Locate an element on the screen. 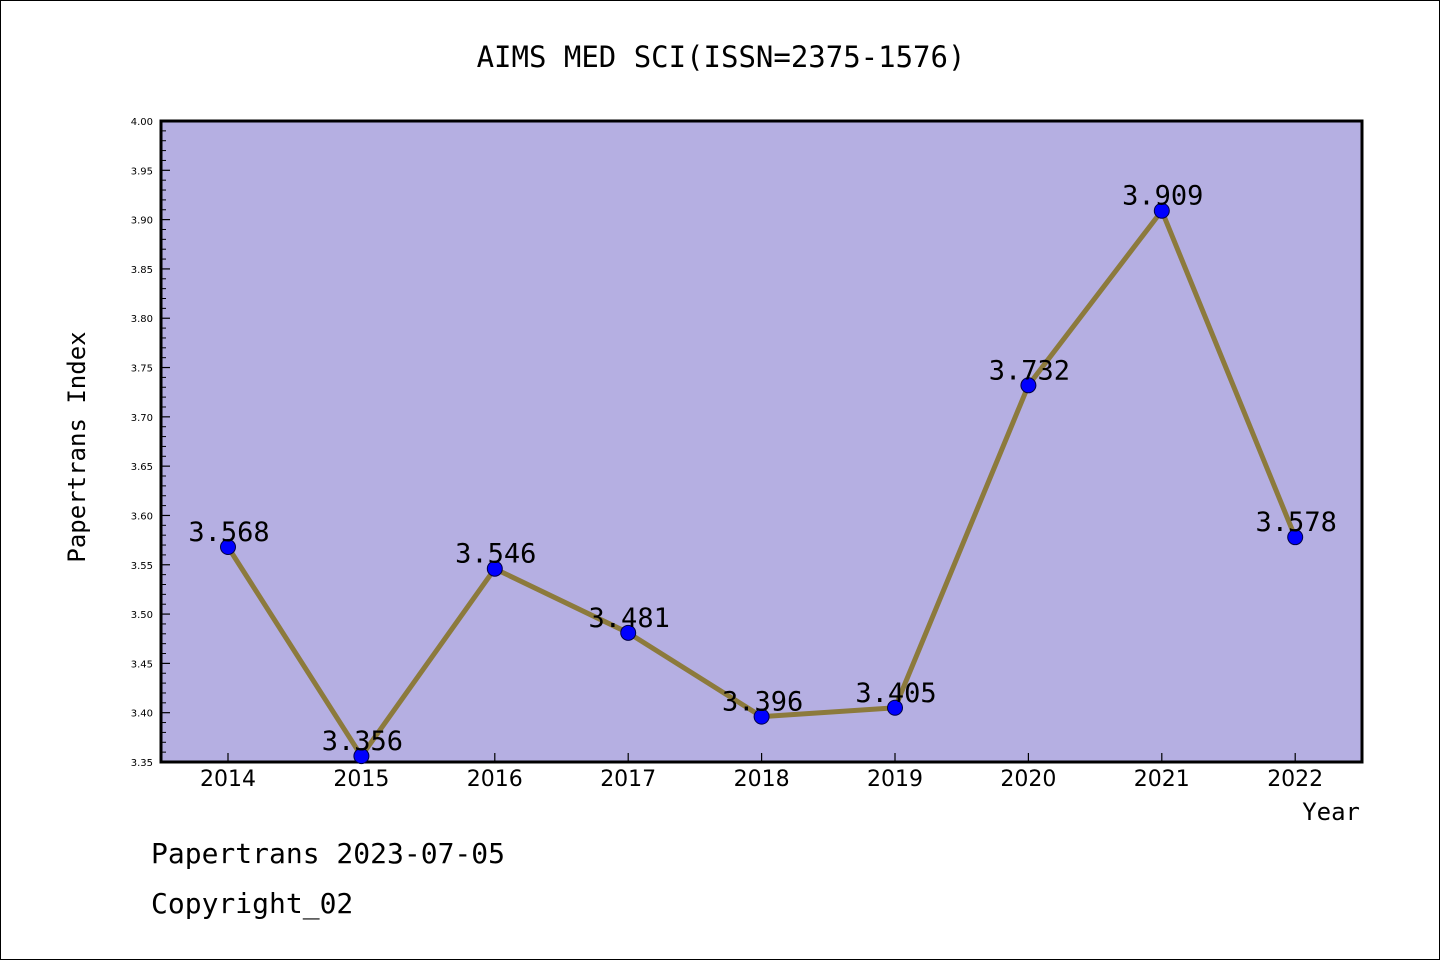 The width and height of the screenshot is (1440, 961). data-label: 3.396 is located at coordinates (762, 702).